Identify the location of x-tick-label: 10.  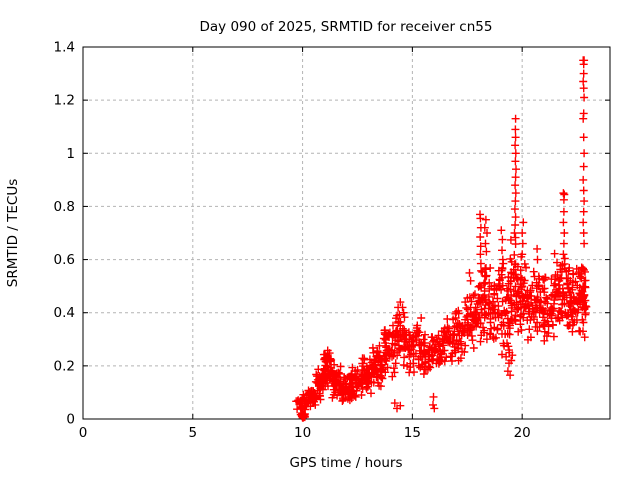
(302, 433).